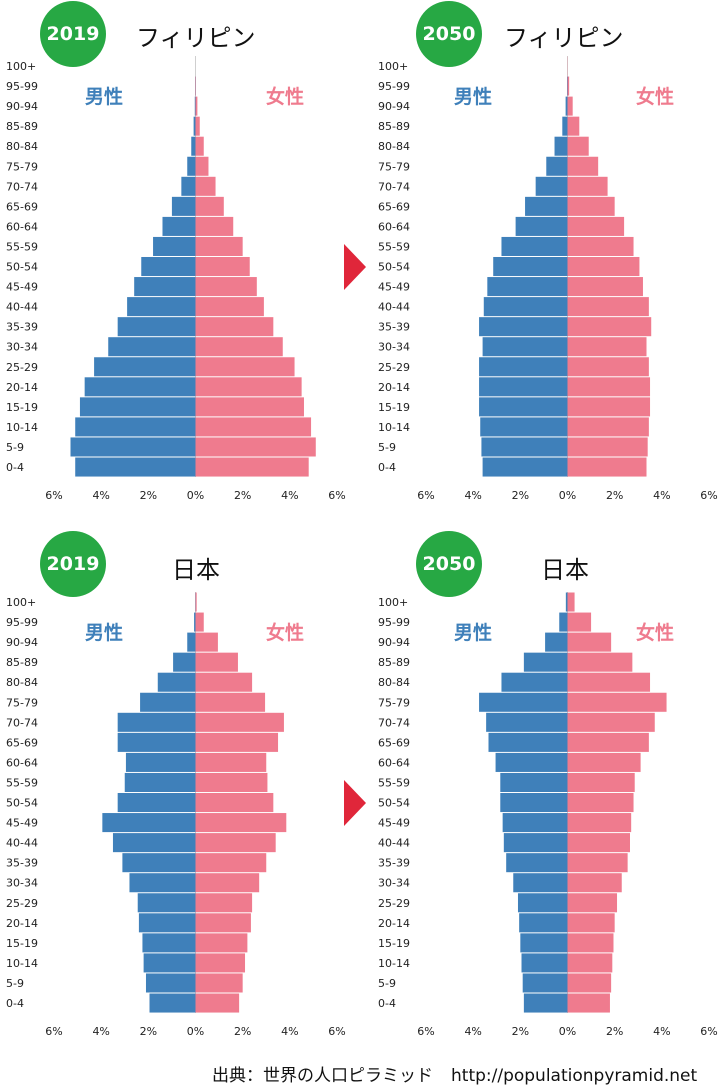 This screenshot has width=720, height=1086. What do you see at coordinates (322, 1076) in the screenshot?
I see `source-label: 出典：世界の人口ピラミッド` at bounding box center [322, 1076].